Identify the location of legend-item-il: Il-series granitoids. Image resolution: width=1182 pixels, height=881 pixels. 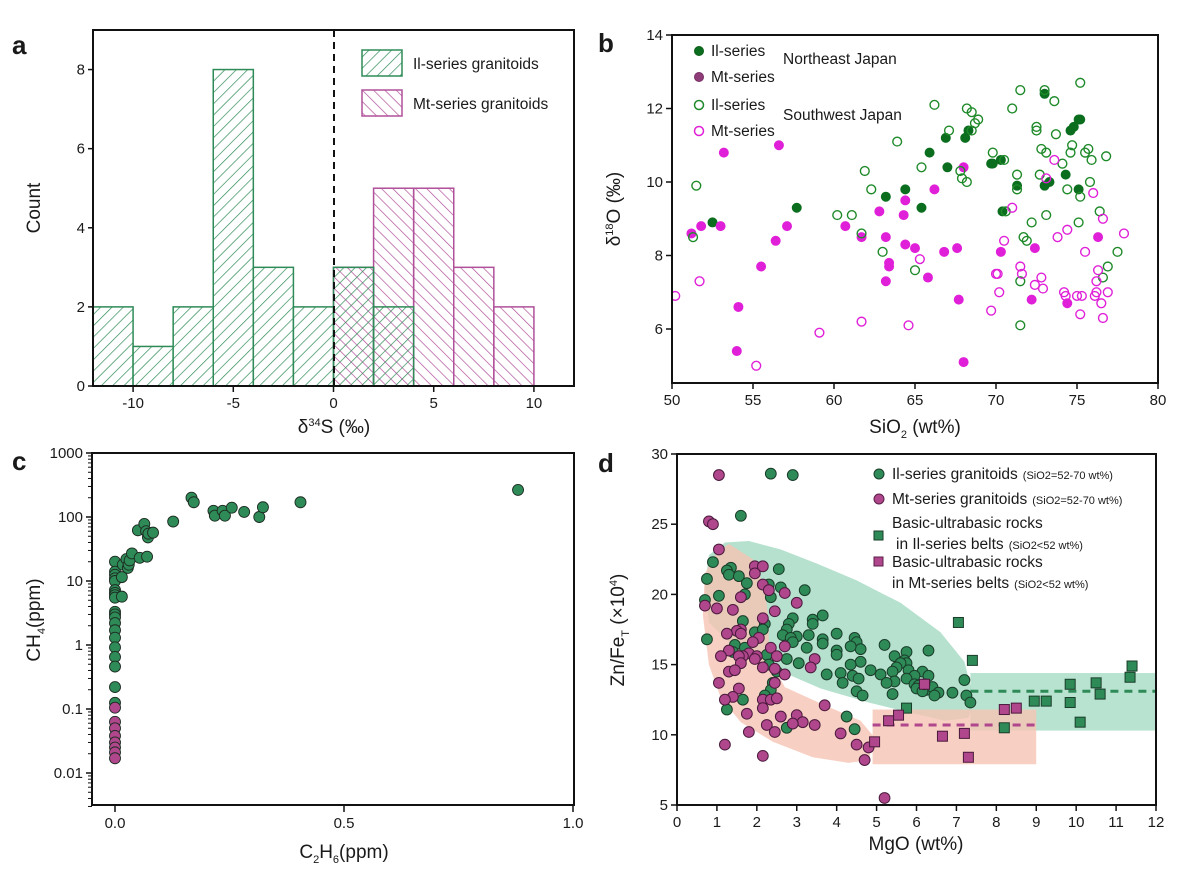
(450, 63).